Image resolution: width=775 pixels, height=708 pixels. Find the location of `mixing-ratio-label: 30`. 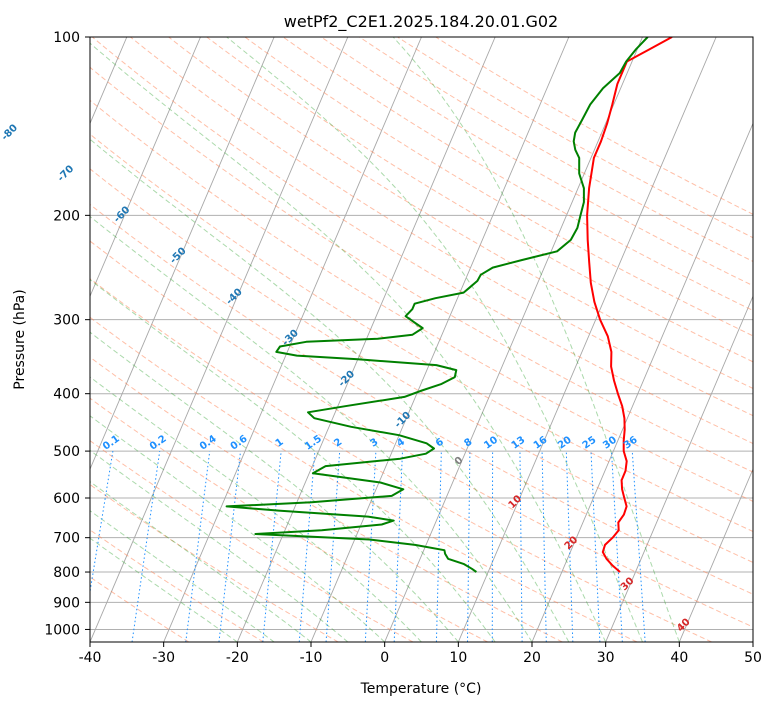

mixing-ratio-label: 30 is located at coordinates (610, 443).